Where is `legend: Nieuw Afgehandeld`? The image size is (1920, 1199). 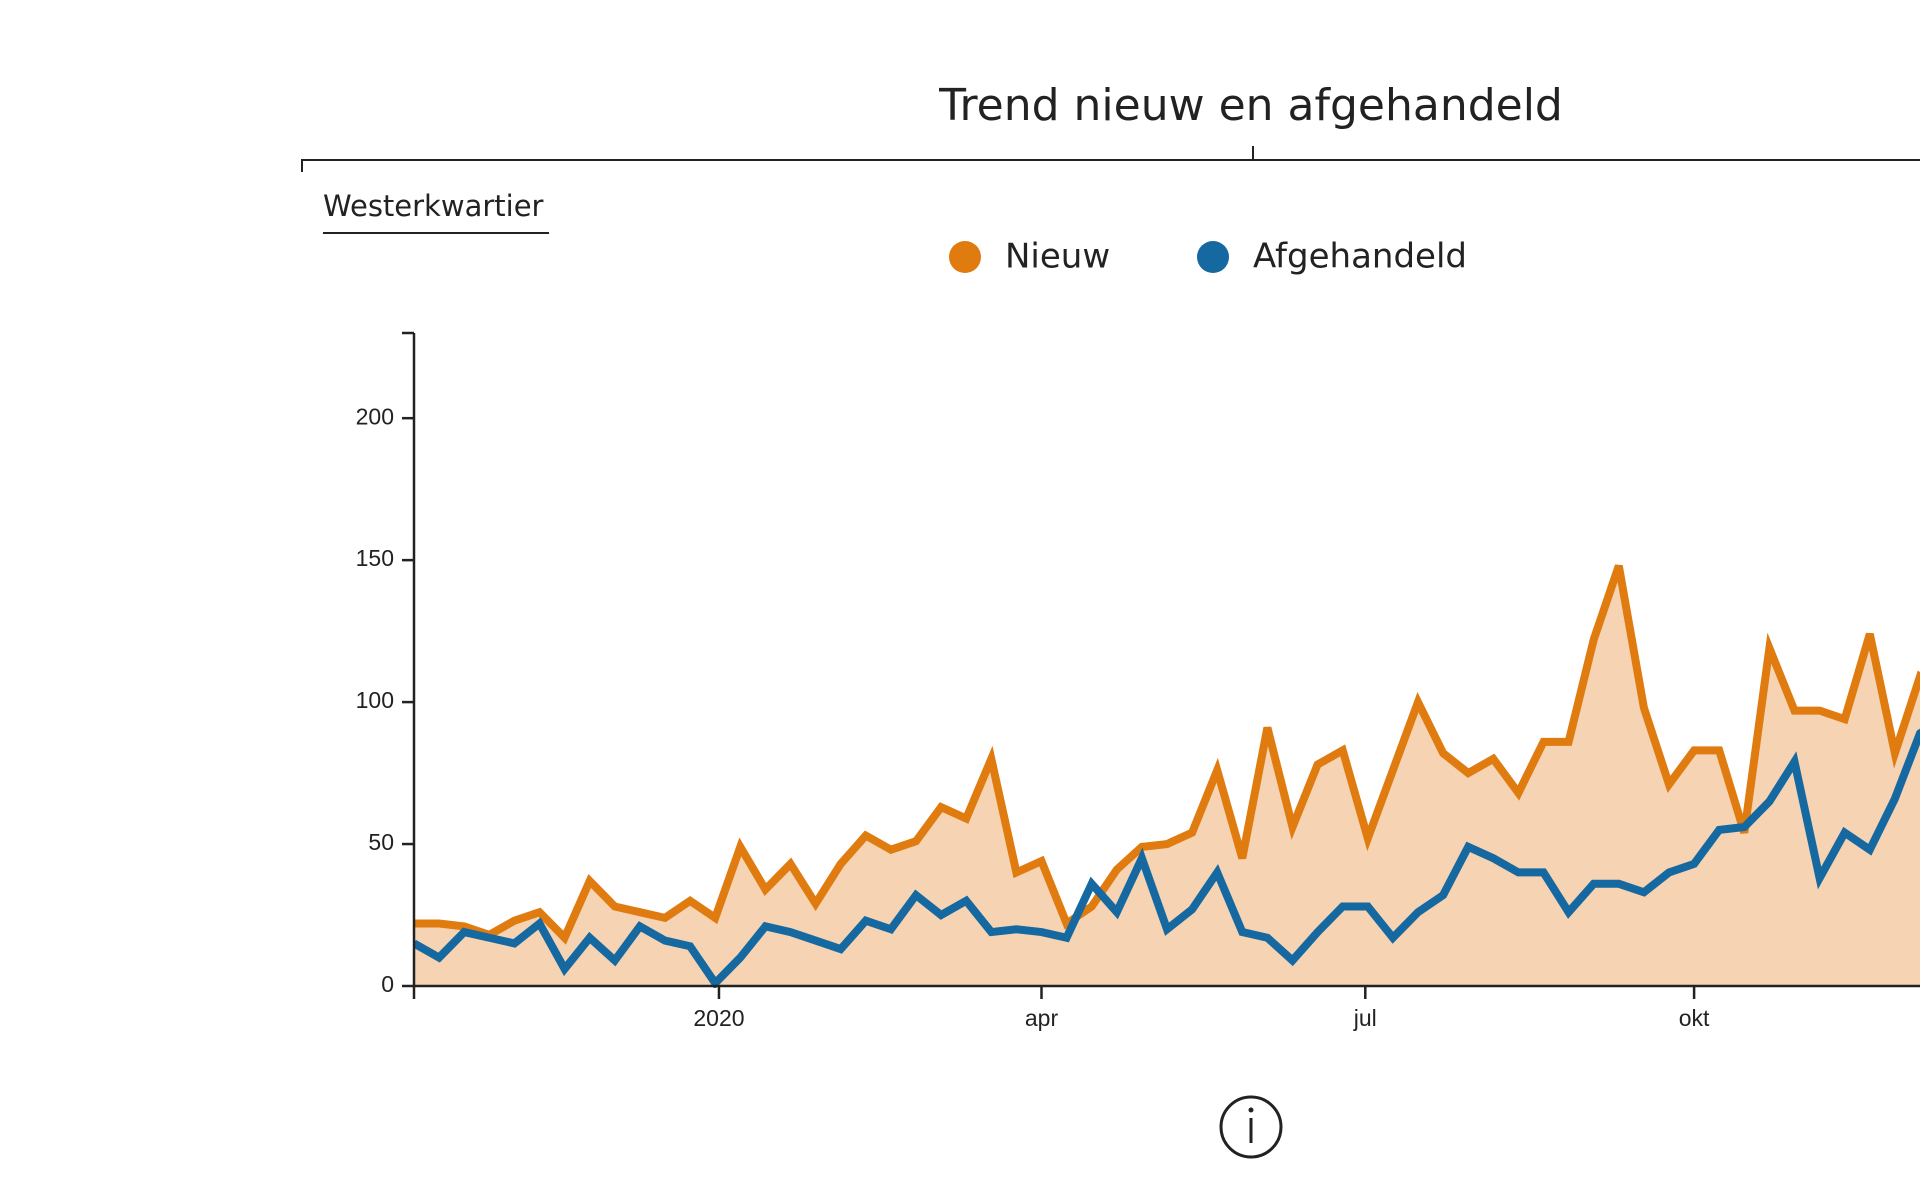
legend: Nieuw Afgehandeld is located at coordinates (1208, 257).